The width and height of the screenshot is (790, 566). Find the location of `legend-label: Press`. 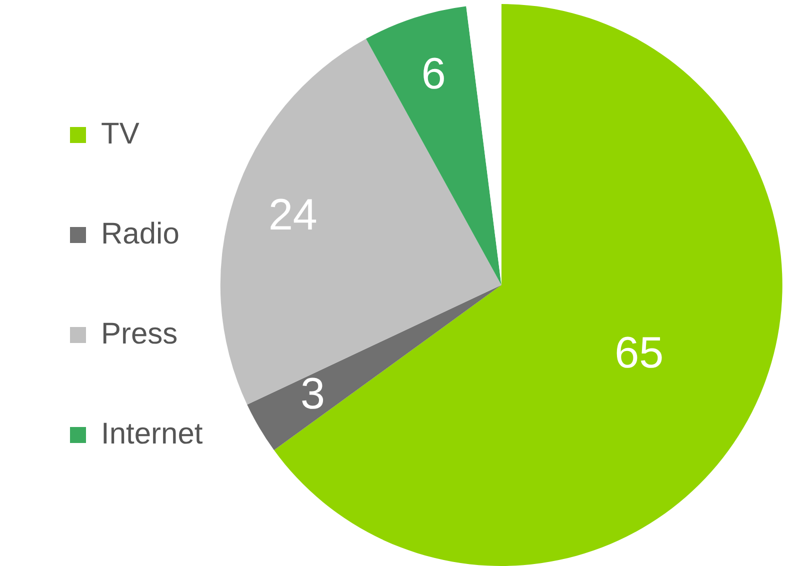

legend-label: Press is located at coordinates (139, 333).